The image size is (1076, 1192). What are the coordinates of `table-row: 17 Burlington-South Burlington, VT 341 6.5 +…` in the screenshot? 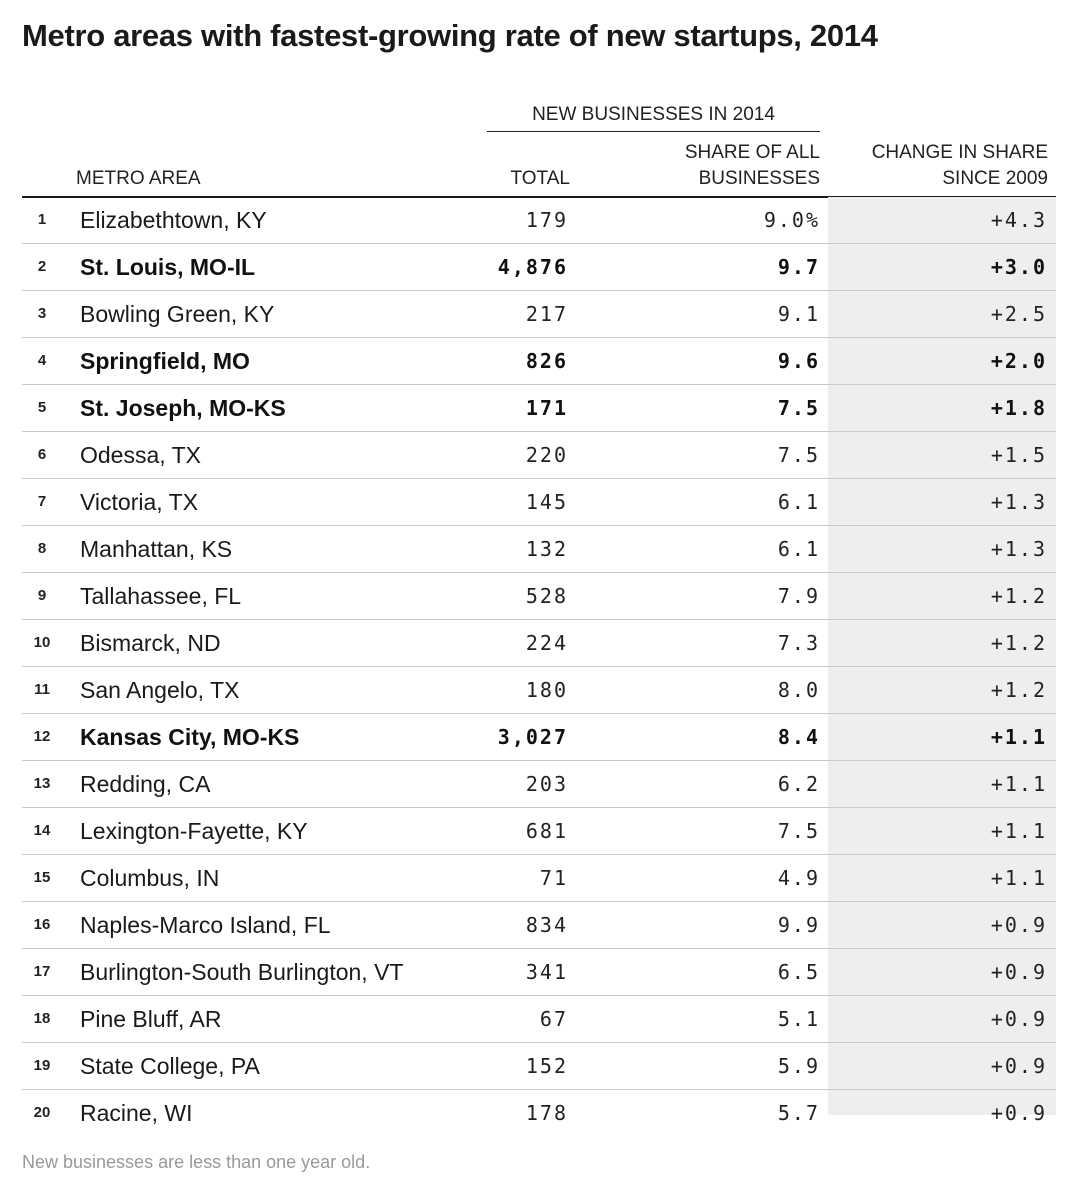 It's located at (539, 972).